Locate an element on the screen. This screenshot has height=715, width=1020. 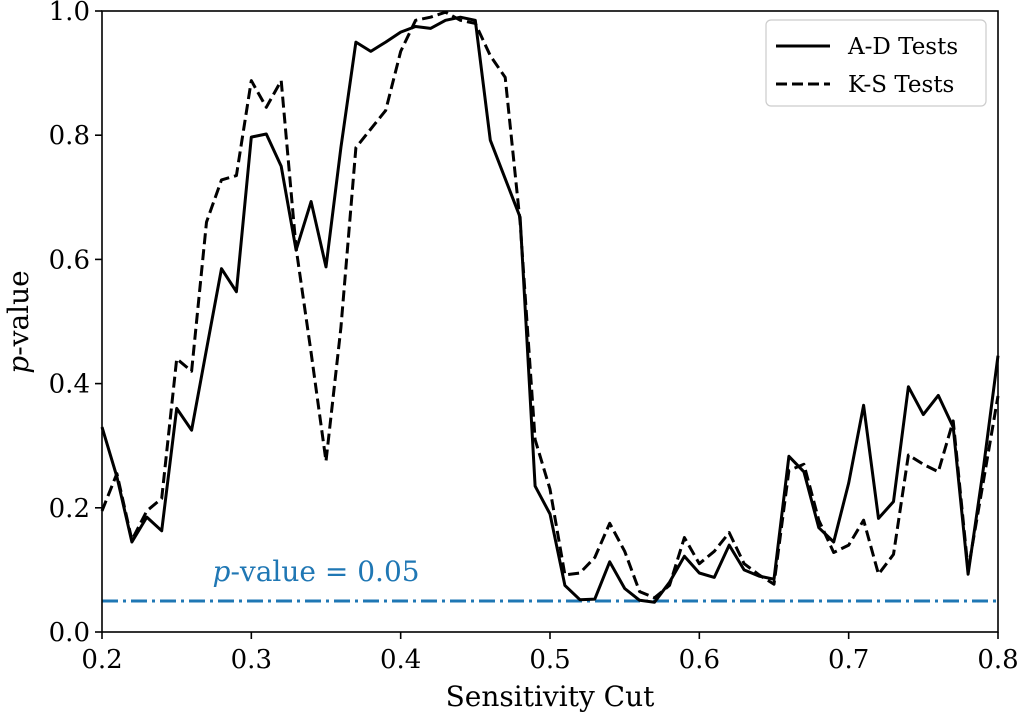
reference-label-italic: p is located at coordinates (222, 571).